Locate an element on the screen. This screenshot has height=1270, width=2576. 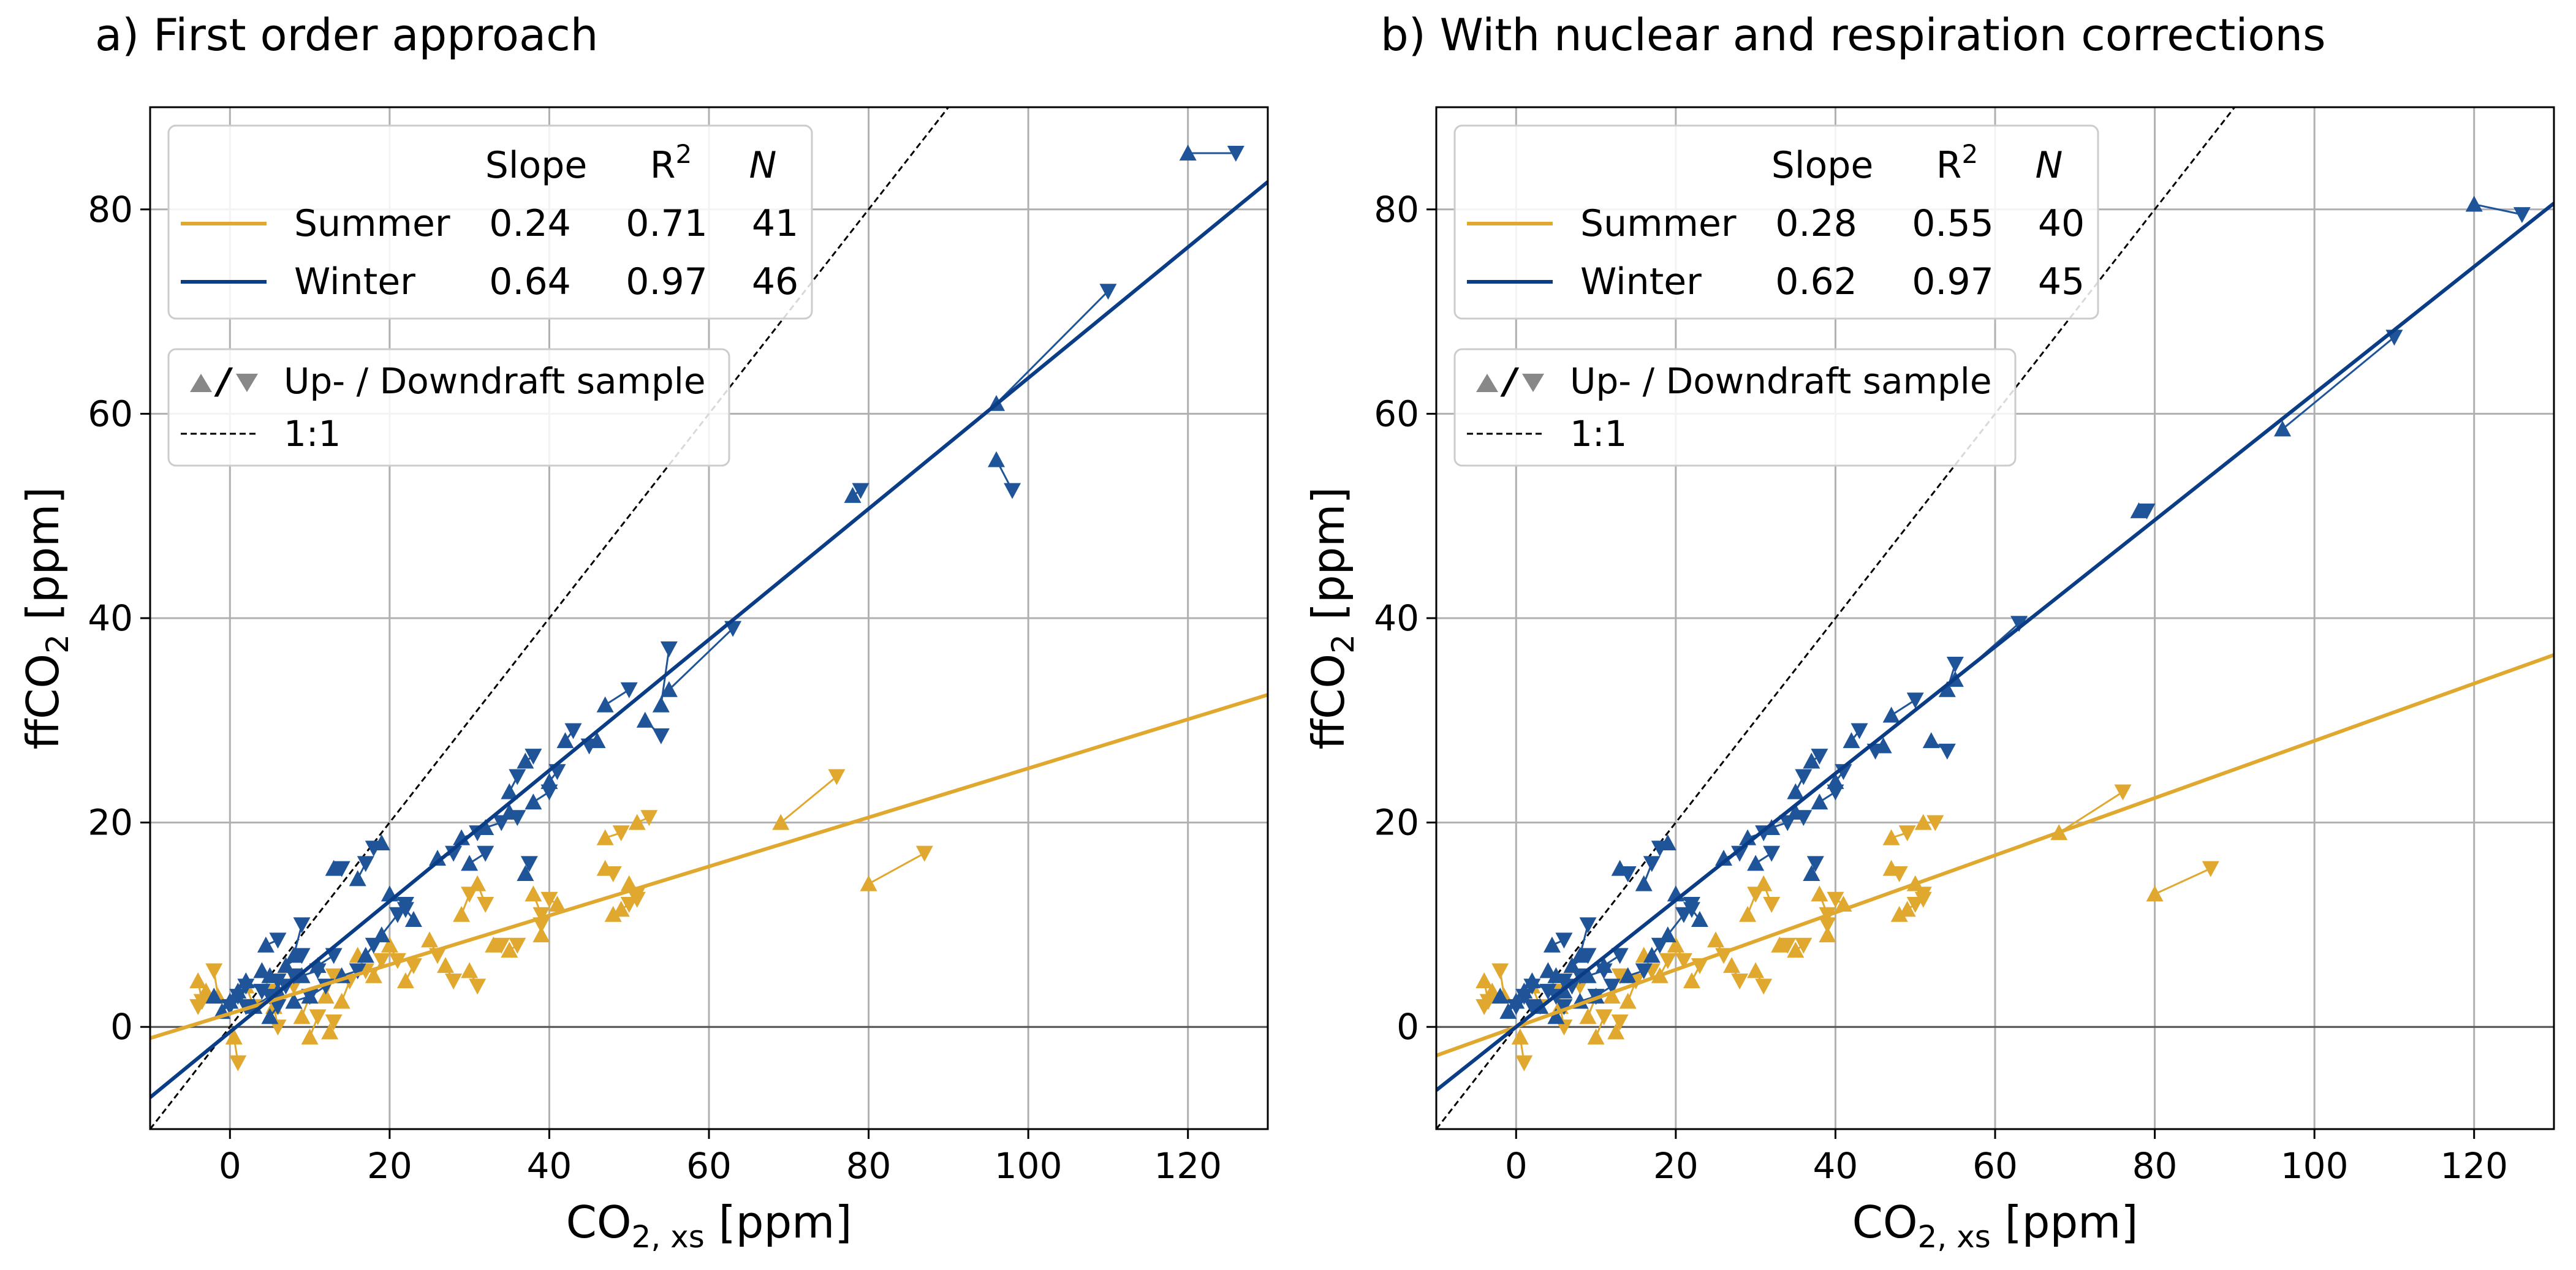
legend-winter-r2: 0.97 is located at coordinates (667, 281).